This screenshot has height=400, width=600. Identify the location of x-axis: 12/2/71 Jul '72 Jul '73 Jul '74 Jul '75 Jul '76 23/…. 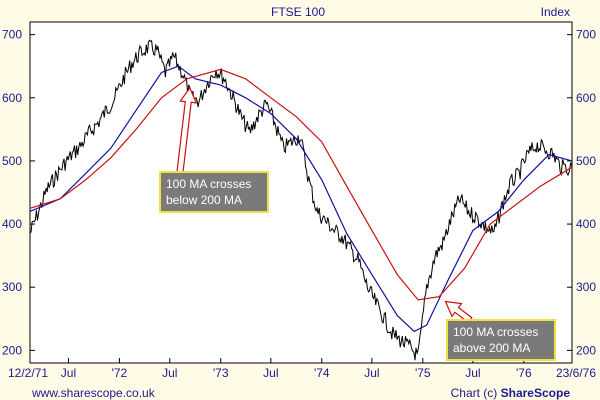
(302, 369).